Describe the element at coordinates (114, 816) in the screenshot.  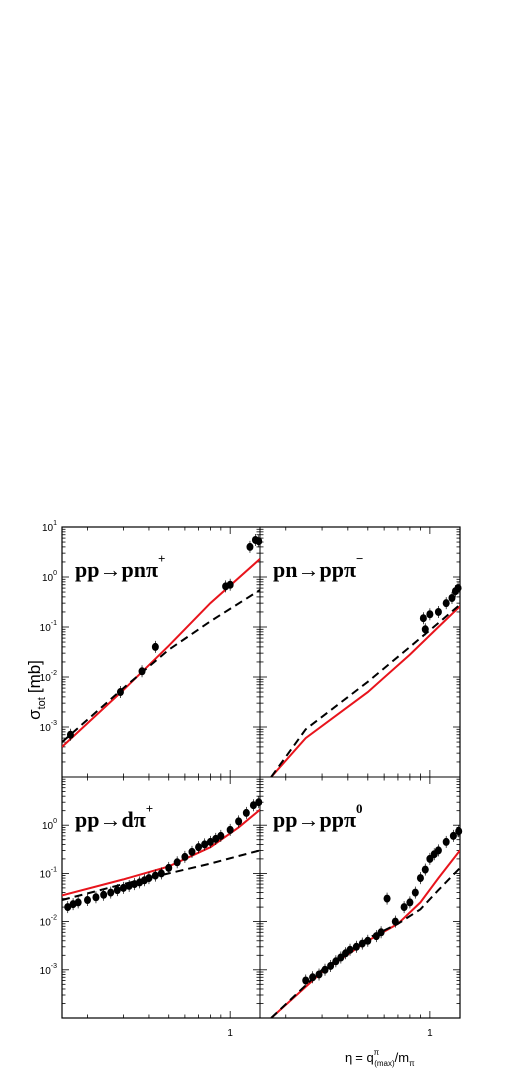
I see `panel-label: pp→dπ+` at that location.